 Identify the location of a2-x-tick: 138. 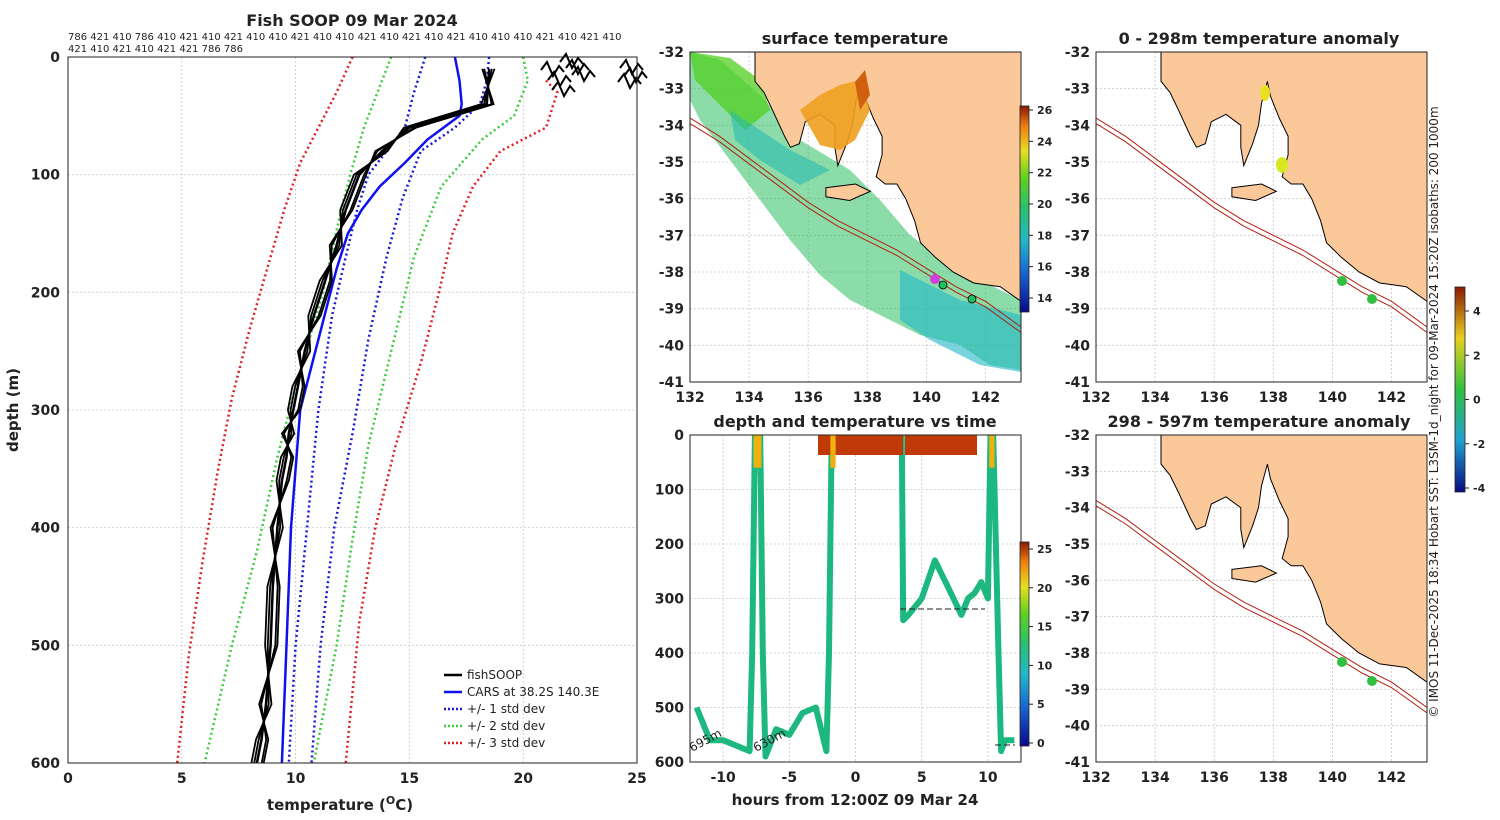
(1273, 778).